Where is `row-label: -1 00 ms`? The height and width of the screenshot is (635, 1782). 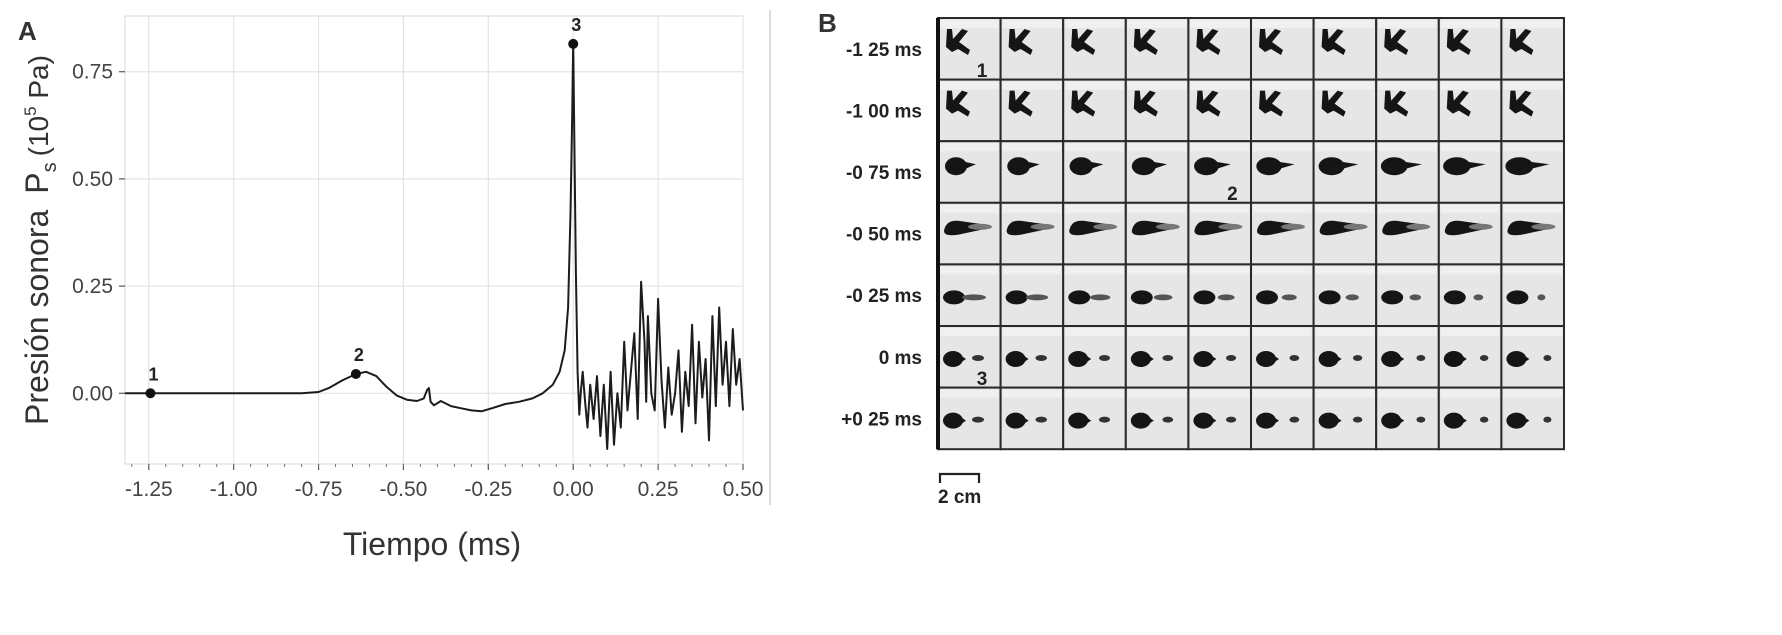
row-label: -1 00 ms is located at coordinates (884, 111).